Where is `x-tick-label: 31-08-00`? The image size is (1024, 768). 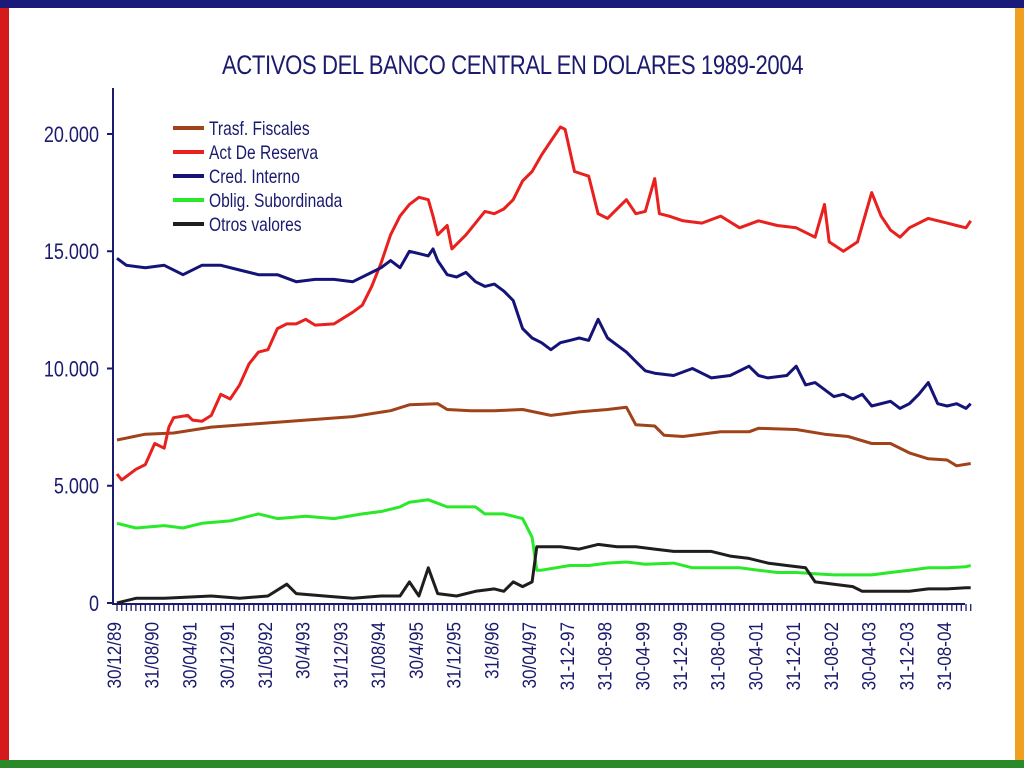 x-tick-label: 31-08-00 is located at coordinates (718, 656).